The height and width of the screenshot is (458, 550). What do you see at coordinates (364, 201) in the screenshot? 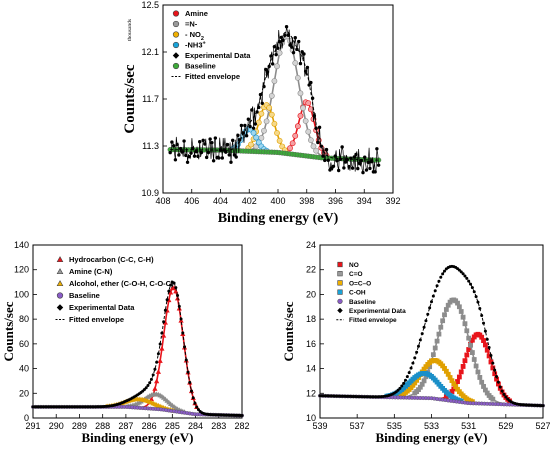
I see `x-tick-label: 394` at bounding box center [364, 201].